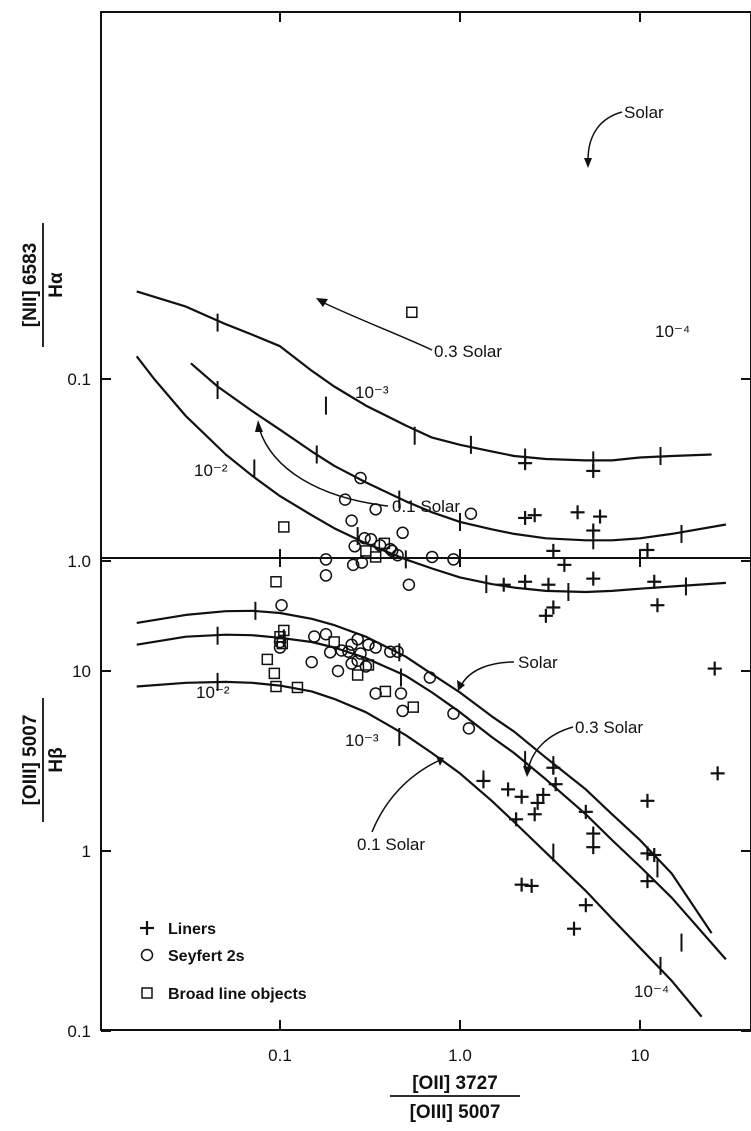  Describe the element at coordinates (30, 285) in the screenshot. I see `top-y-title-numerator: [NII] 6583` at that location.